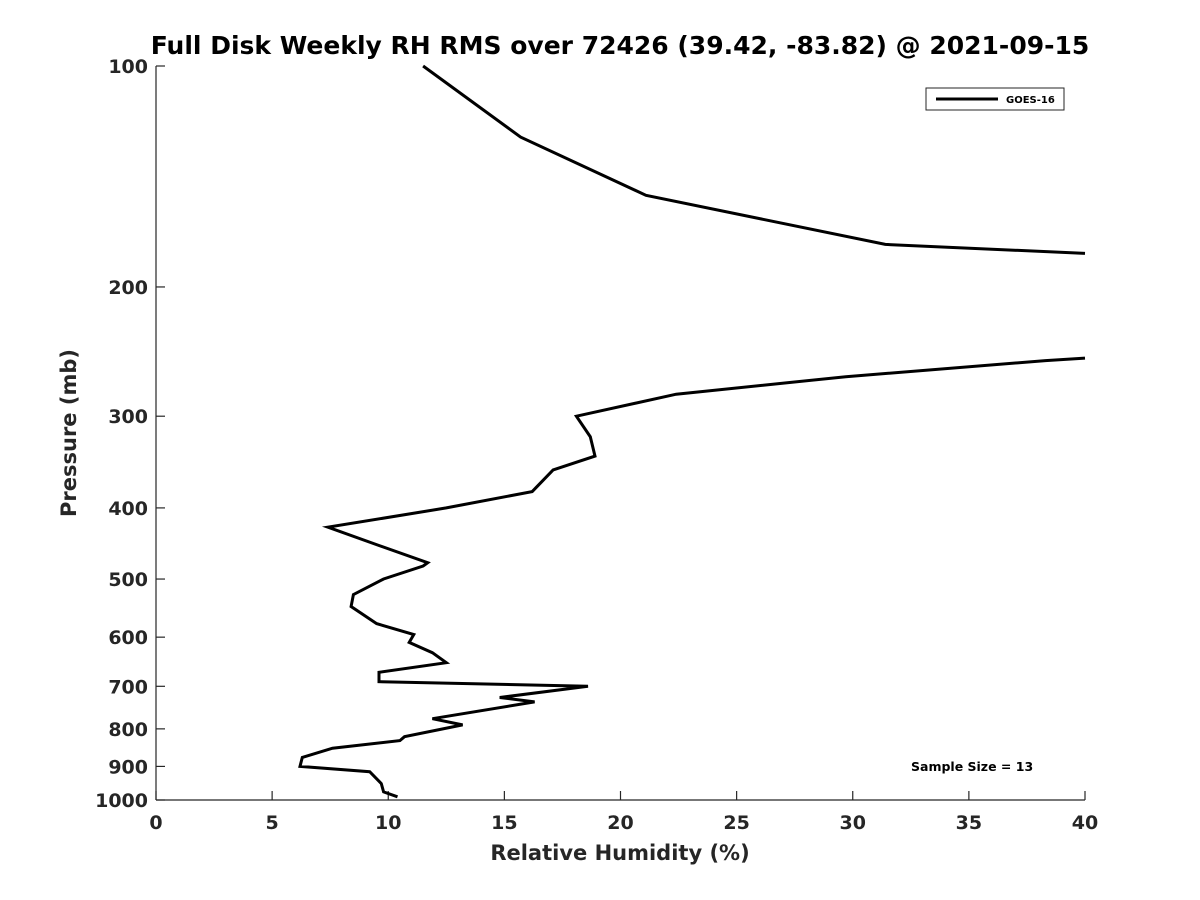 The height and width of the screenshot is (900, 1200). Describe the element at coordinates (1085, 823) in the screenshot. I see `x-tick-label: 40` at that location.